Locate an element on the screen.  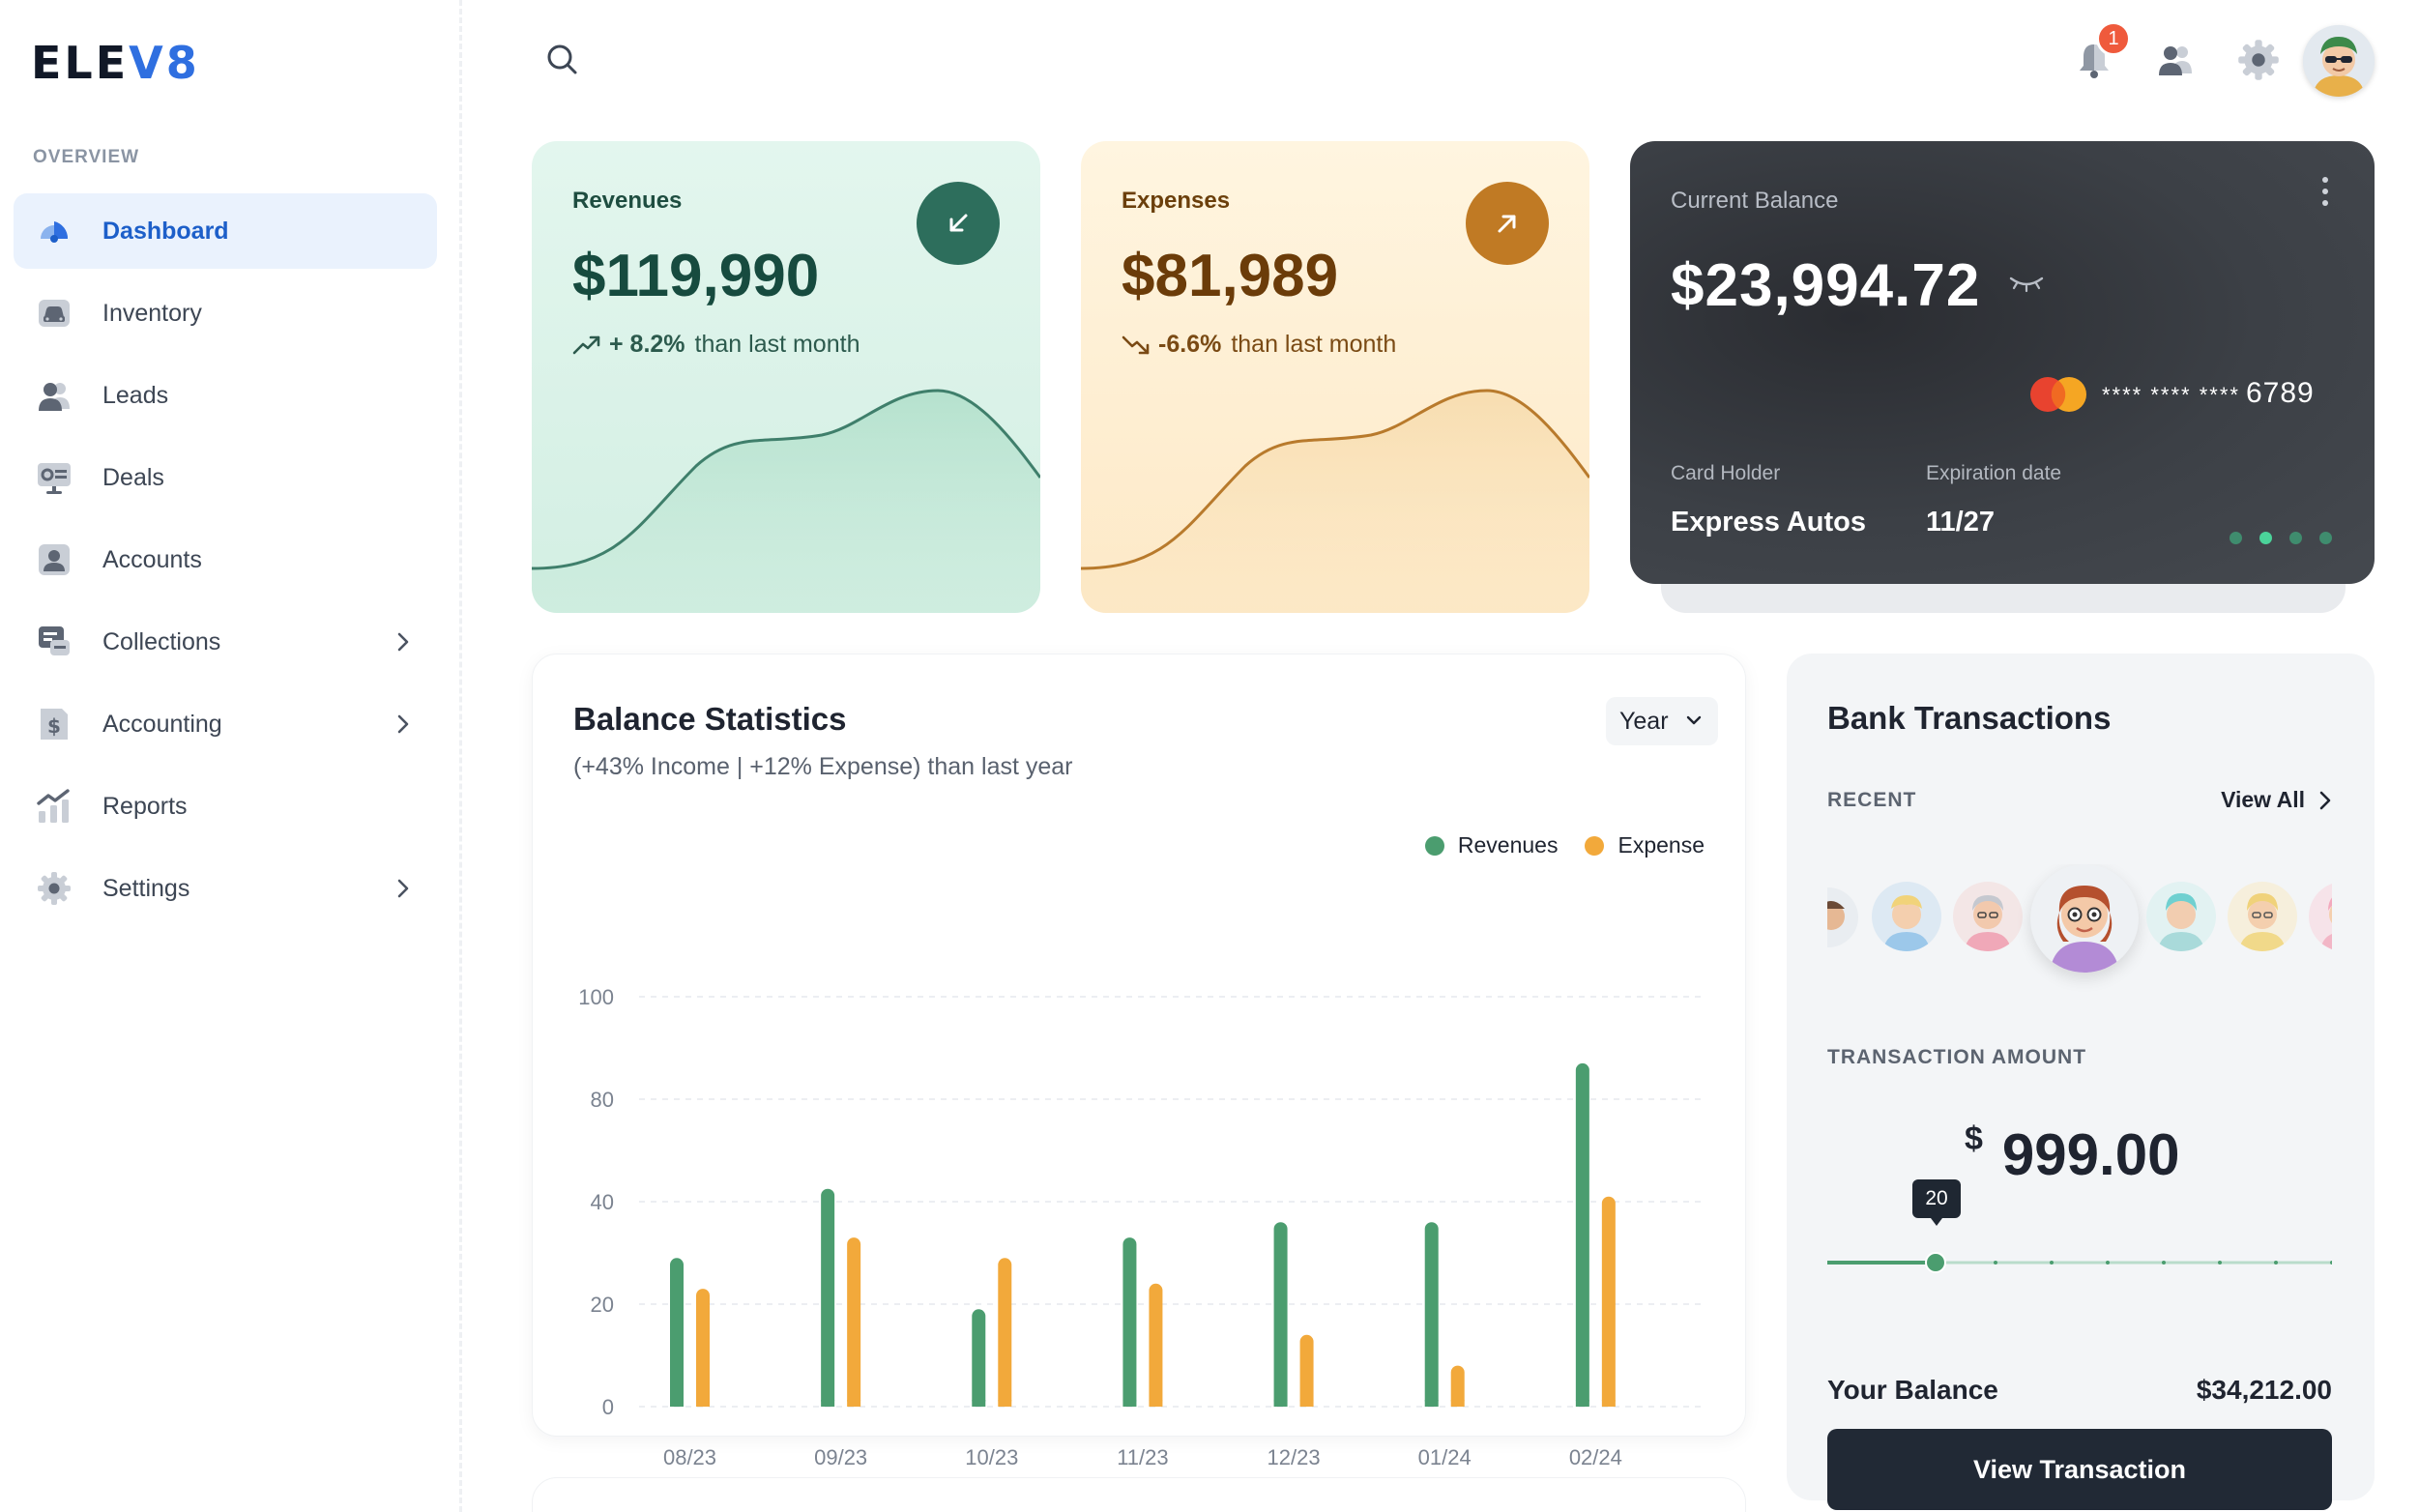
x-tick-label: 02/24 is located at coordinates (1595, 1457).